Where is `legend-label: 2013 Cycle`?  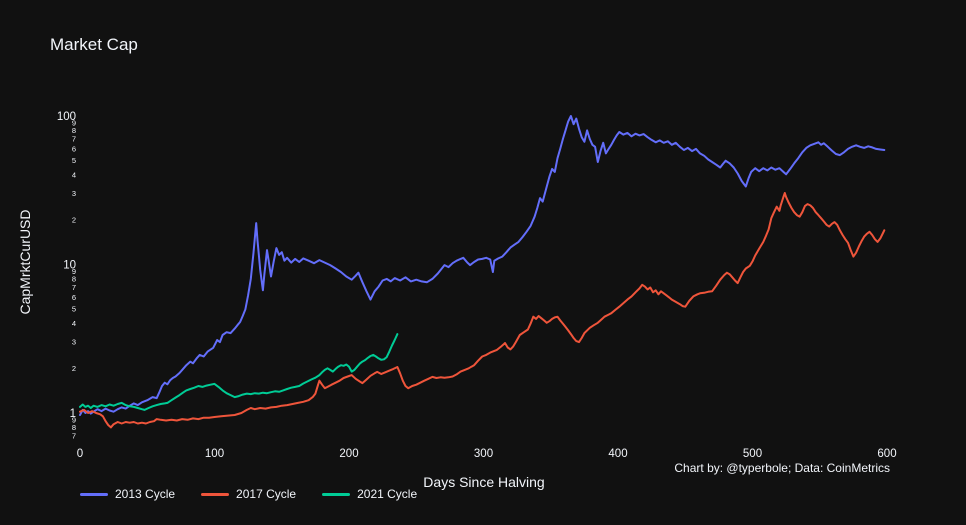
legend-label: 2013 Cycle is located at coordinates (145, 494).